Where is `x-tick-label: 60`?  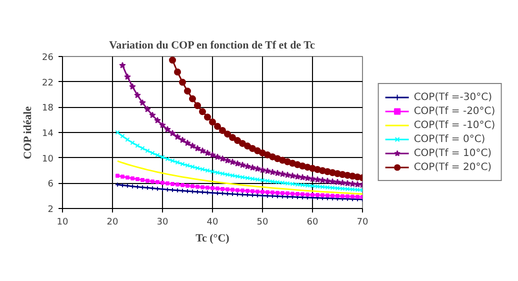 x-tick-label: 60 is located at coordinates (312, 223).